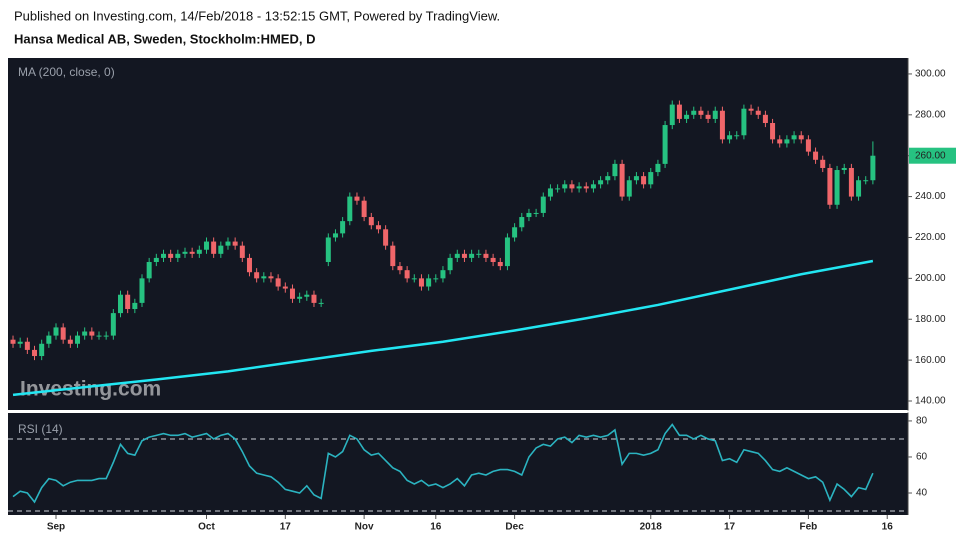 The image size is (960, 540). I want to click on y-tick-label: 140.00, so click(930, 401).